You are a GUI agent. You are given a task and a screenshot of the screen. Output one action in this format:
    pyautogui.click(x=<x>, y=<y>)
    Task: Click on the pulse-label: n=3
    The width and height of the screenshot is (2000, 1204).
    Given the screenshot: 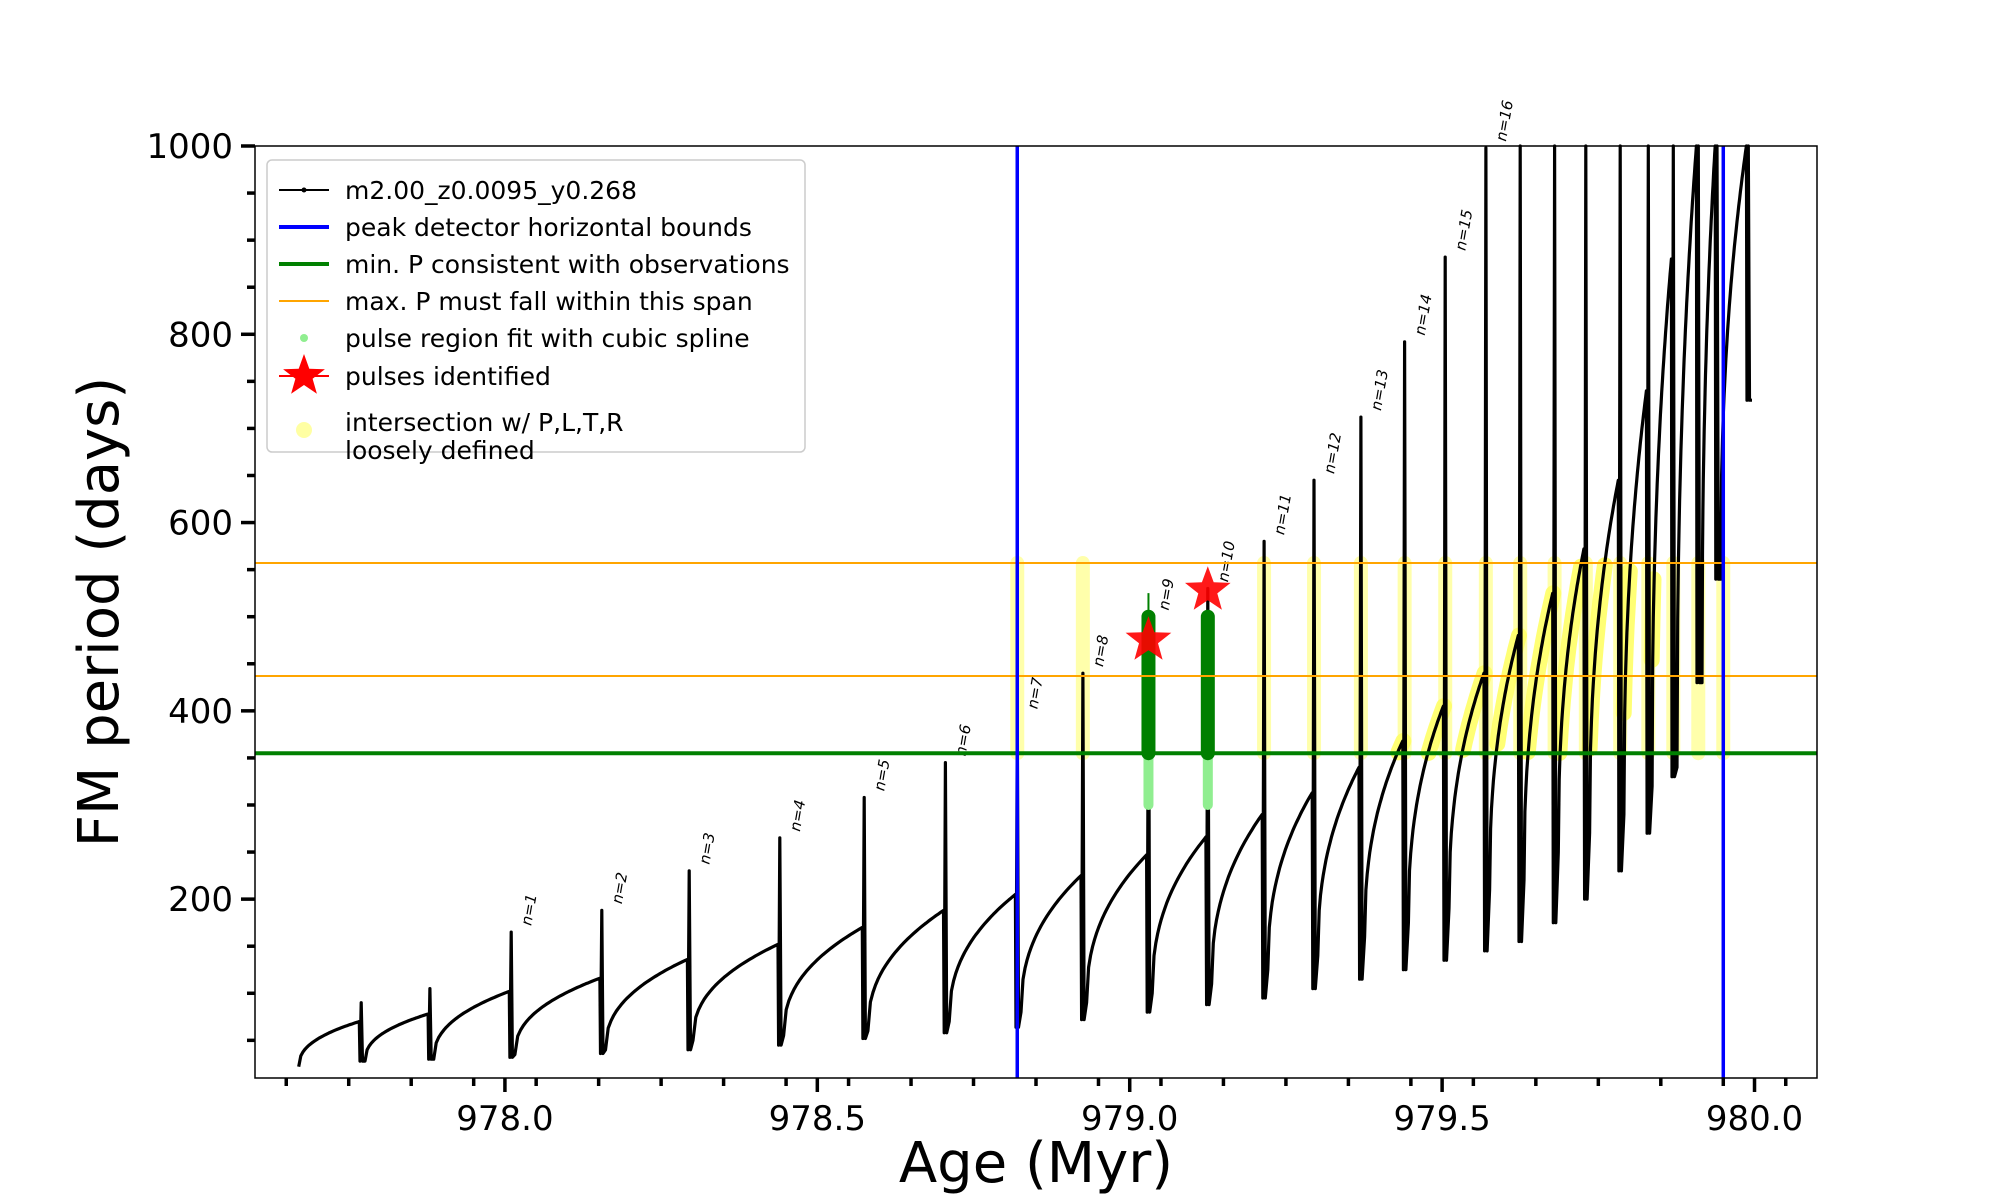 What is the action you would take?
    pyautogui.click(x=706, y=848)
    